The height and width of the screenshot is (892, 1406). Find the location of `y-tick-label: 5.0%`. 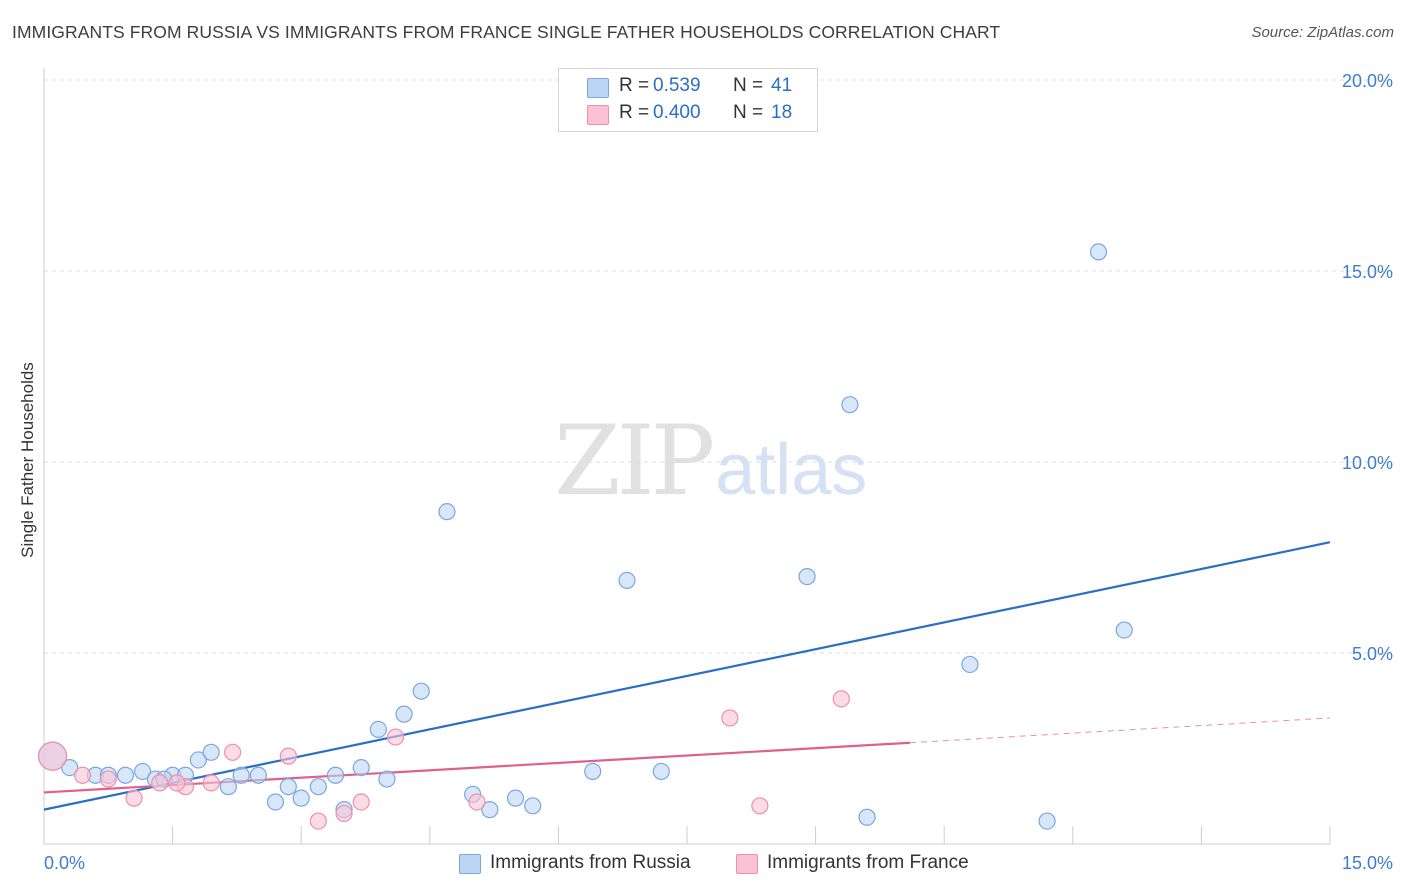

y-tick-label: 5.0% is located at coordinates (1372, 654).